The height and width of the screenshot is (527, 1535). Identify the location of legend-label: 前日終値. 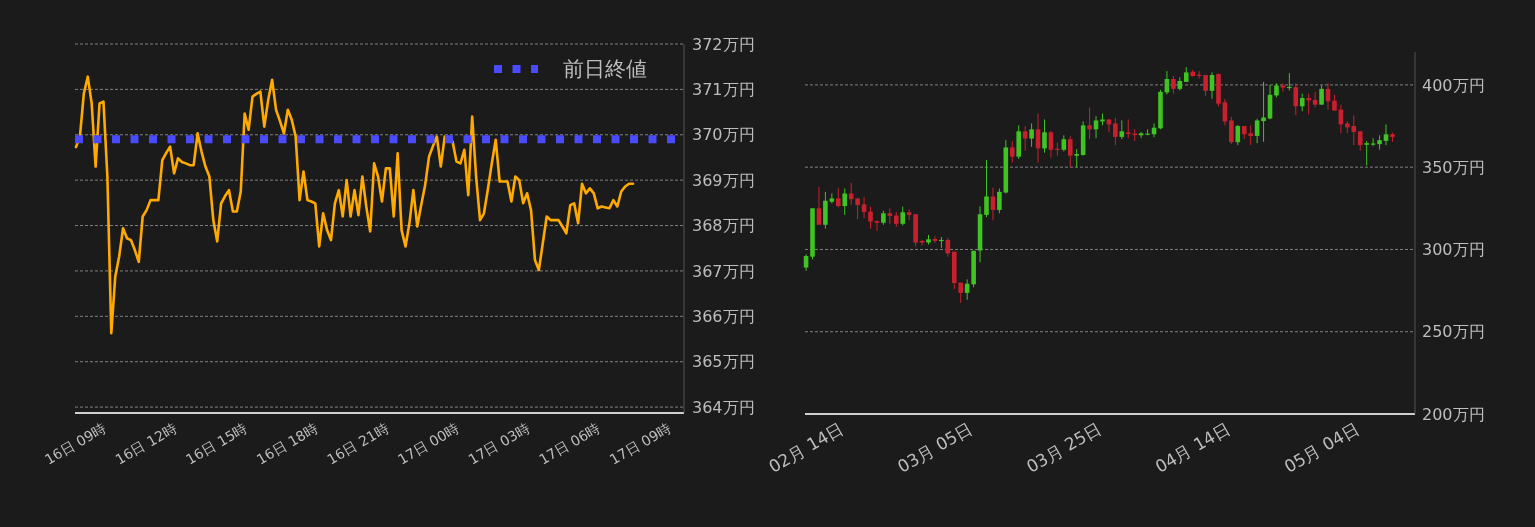
(605, 69).